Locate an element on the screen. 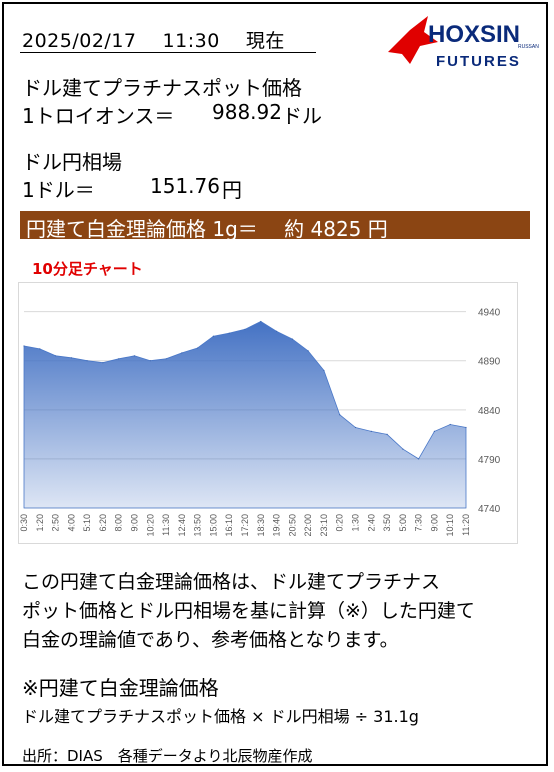 The width and height of the screenshot is (554, 772). x-tick-label: 6:20 is located at coordinates (103, 523).